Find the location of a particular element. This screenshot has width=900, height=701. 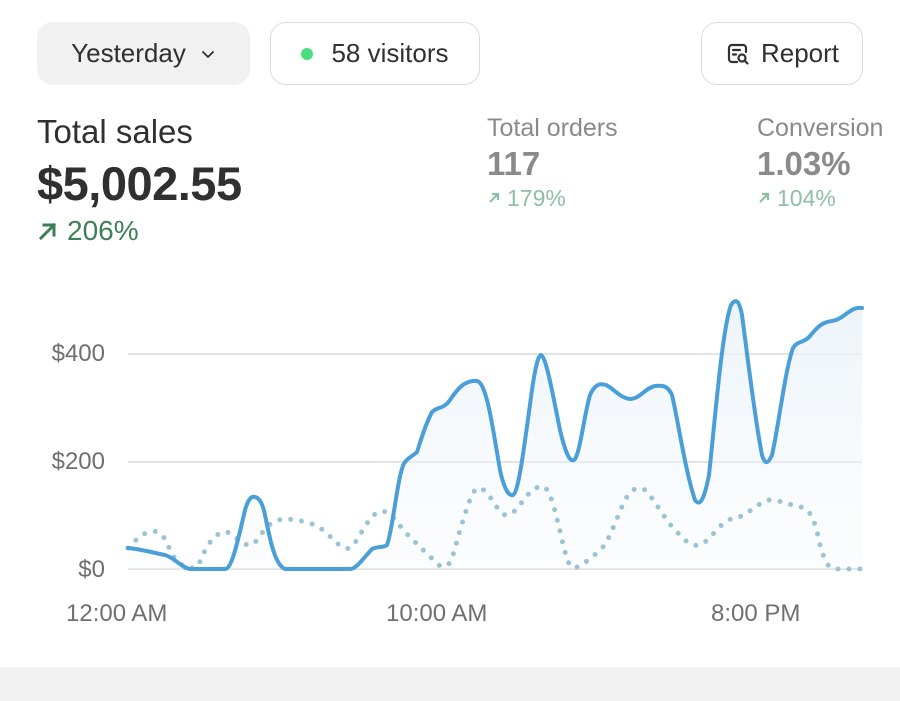

total-orders-delta: 179% is located at coordinates (552, 198).